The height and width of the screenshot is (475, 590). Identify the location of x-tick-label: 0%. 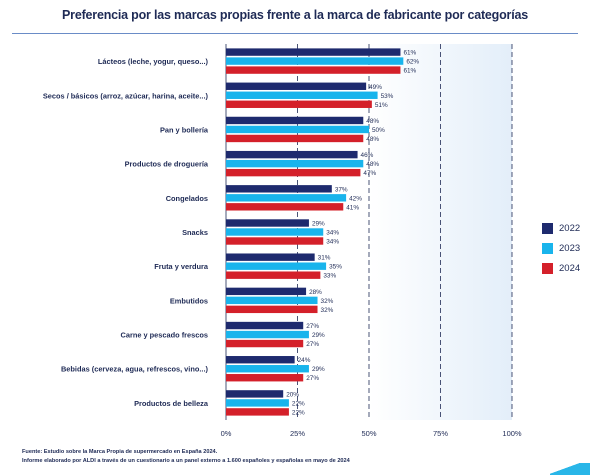
(226, 433).